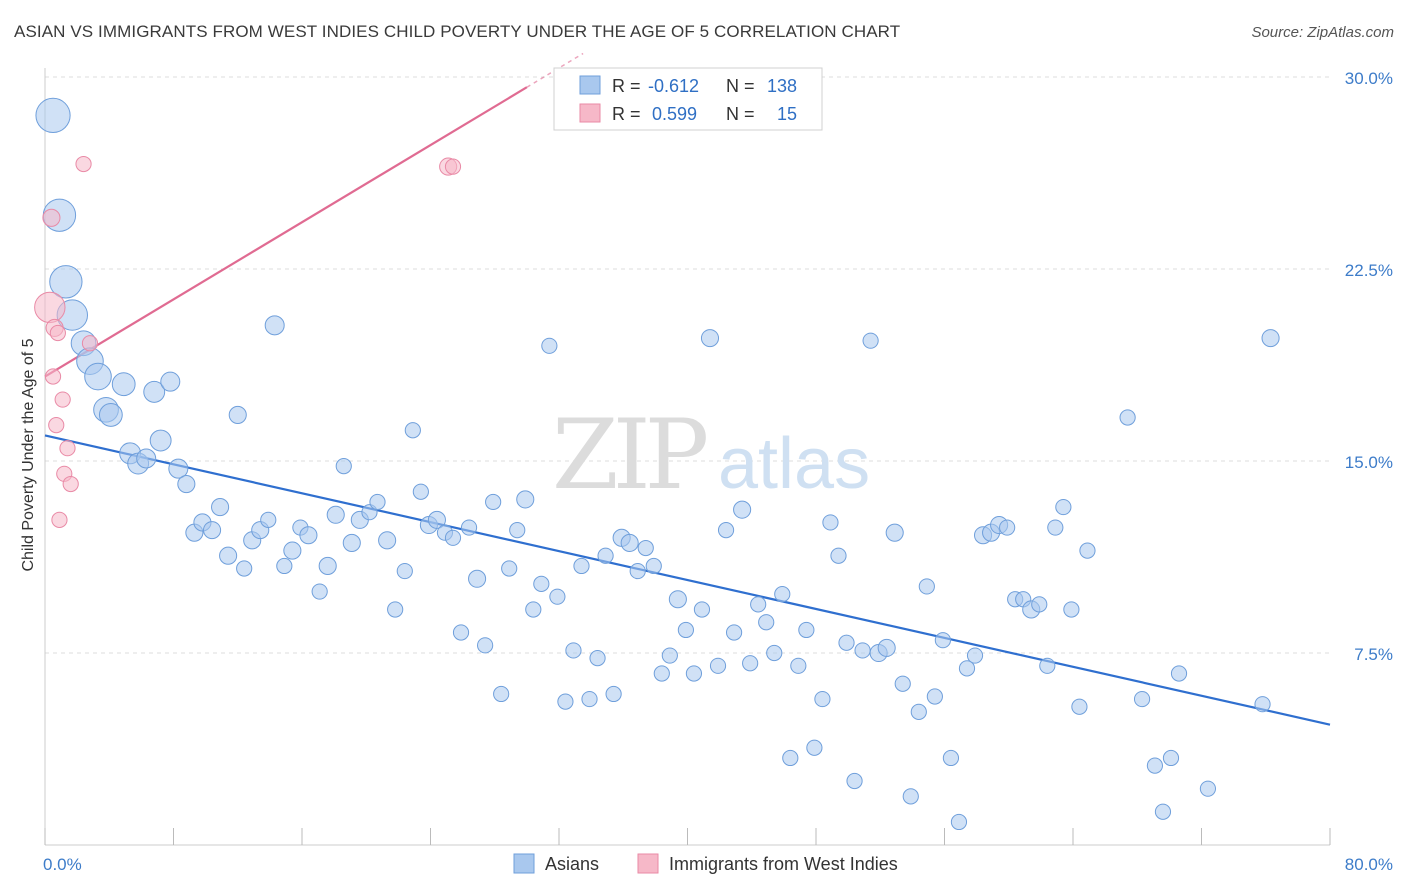 Image resolution: width=1406 pixels, height=892 pixels. I want to click on legend-swatch-west-indies, so click(590, 113).